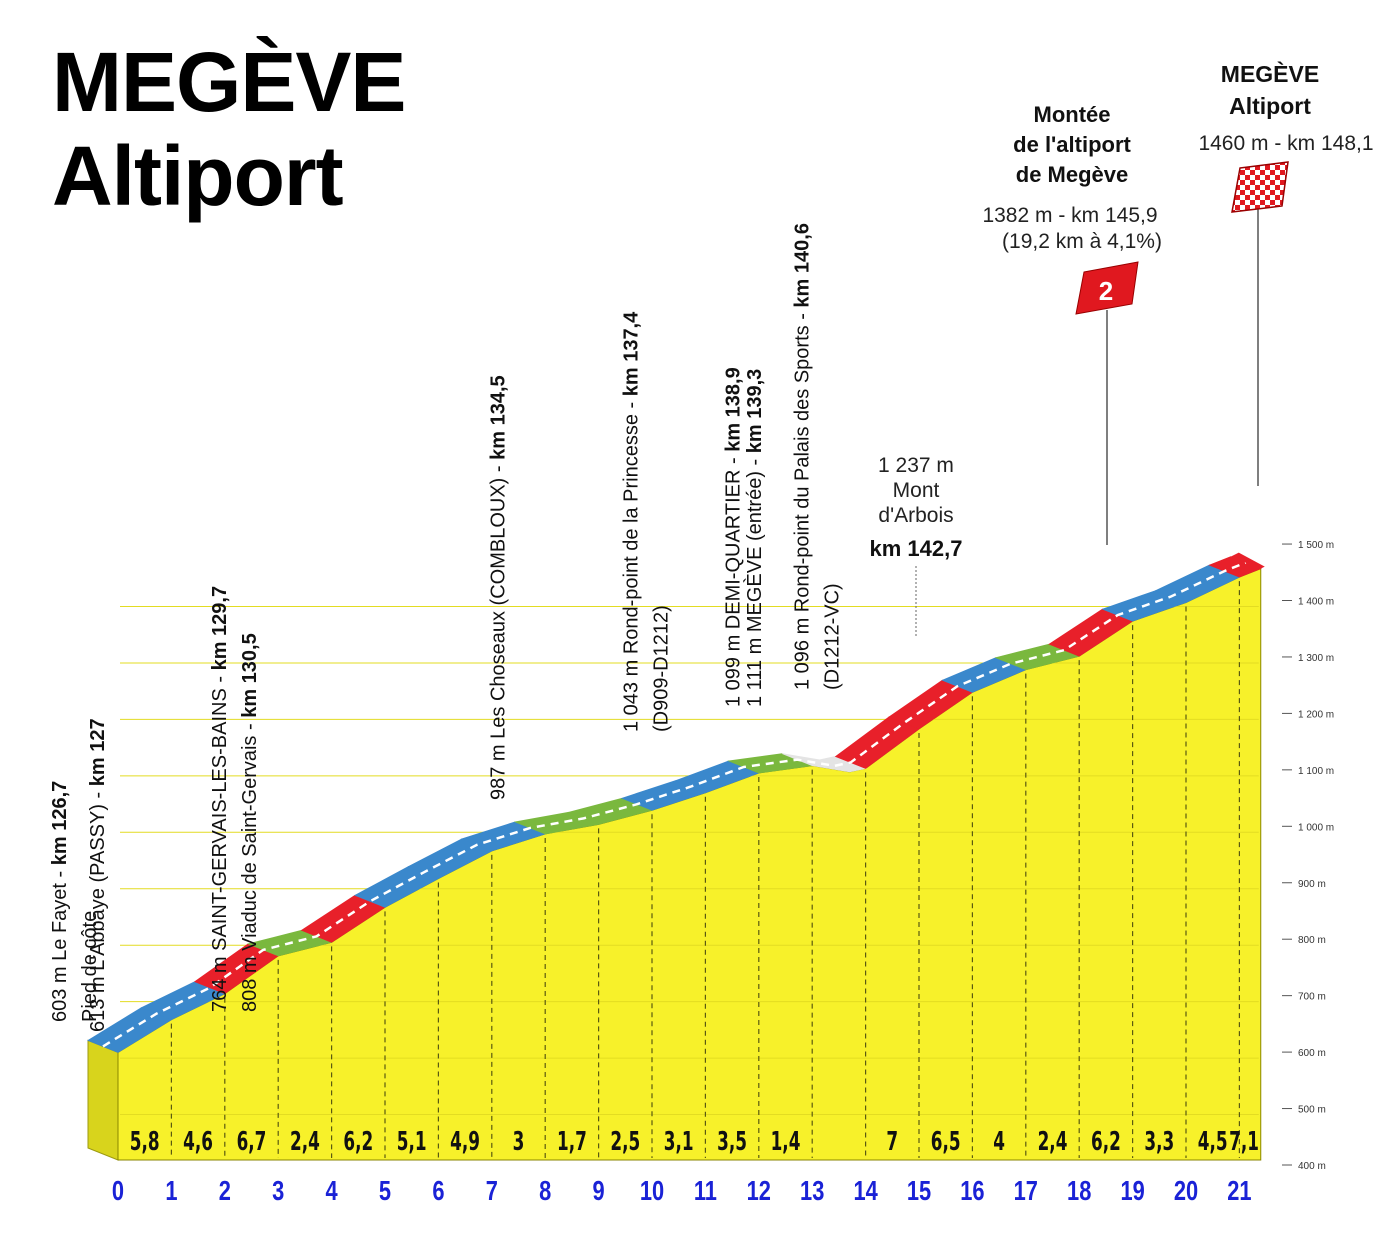  What do you see at coordinates (1132, 1190) in the screenshot?
I see `km-label: 19` at bounding box center [1132, 1190].